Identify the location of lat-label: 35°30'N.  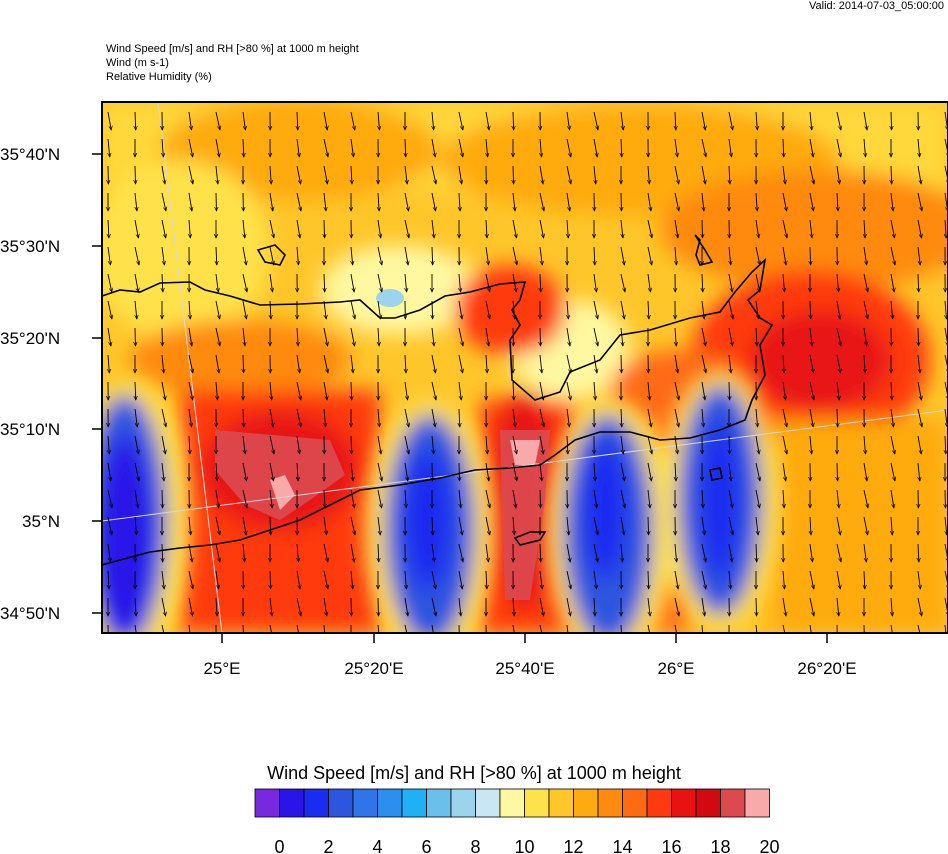
(30, 246).